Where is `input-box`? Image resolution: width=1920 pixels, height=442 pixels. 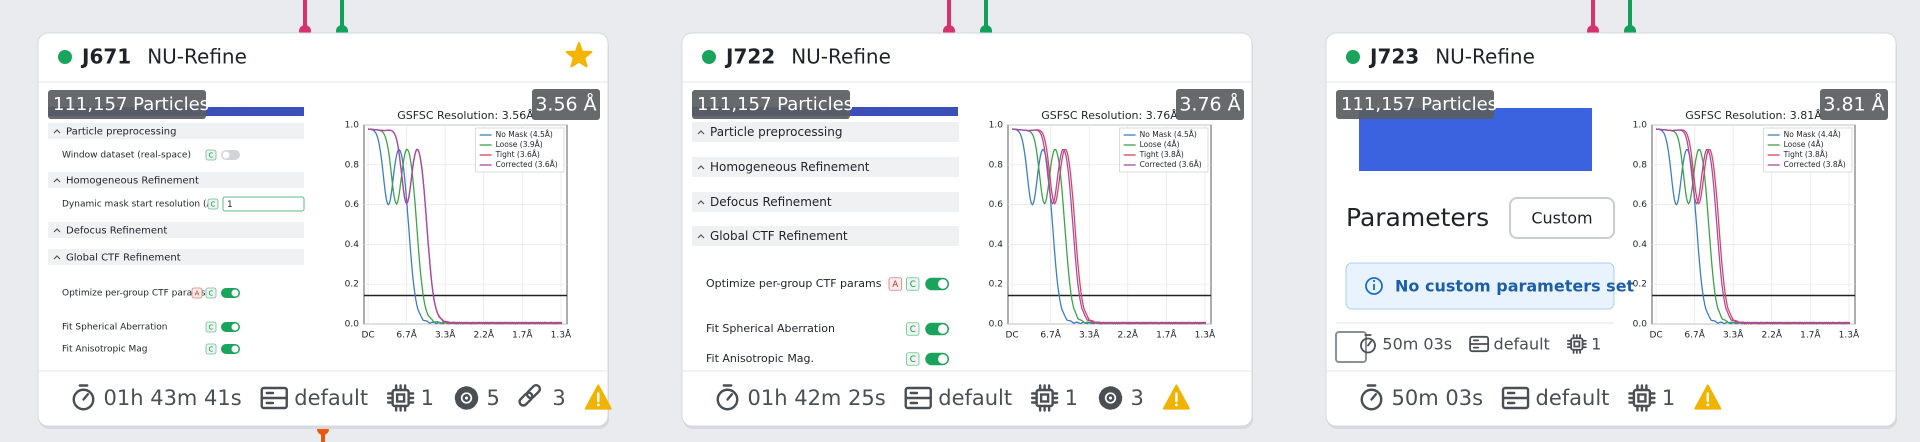 input-box is located at coordinates (263, 204).